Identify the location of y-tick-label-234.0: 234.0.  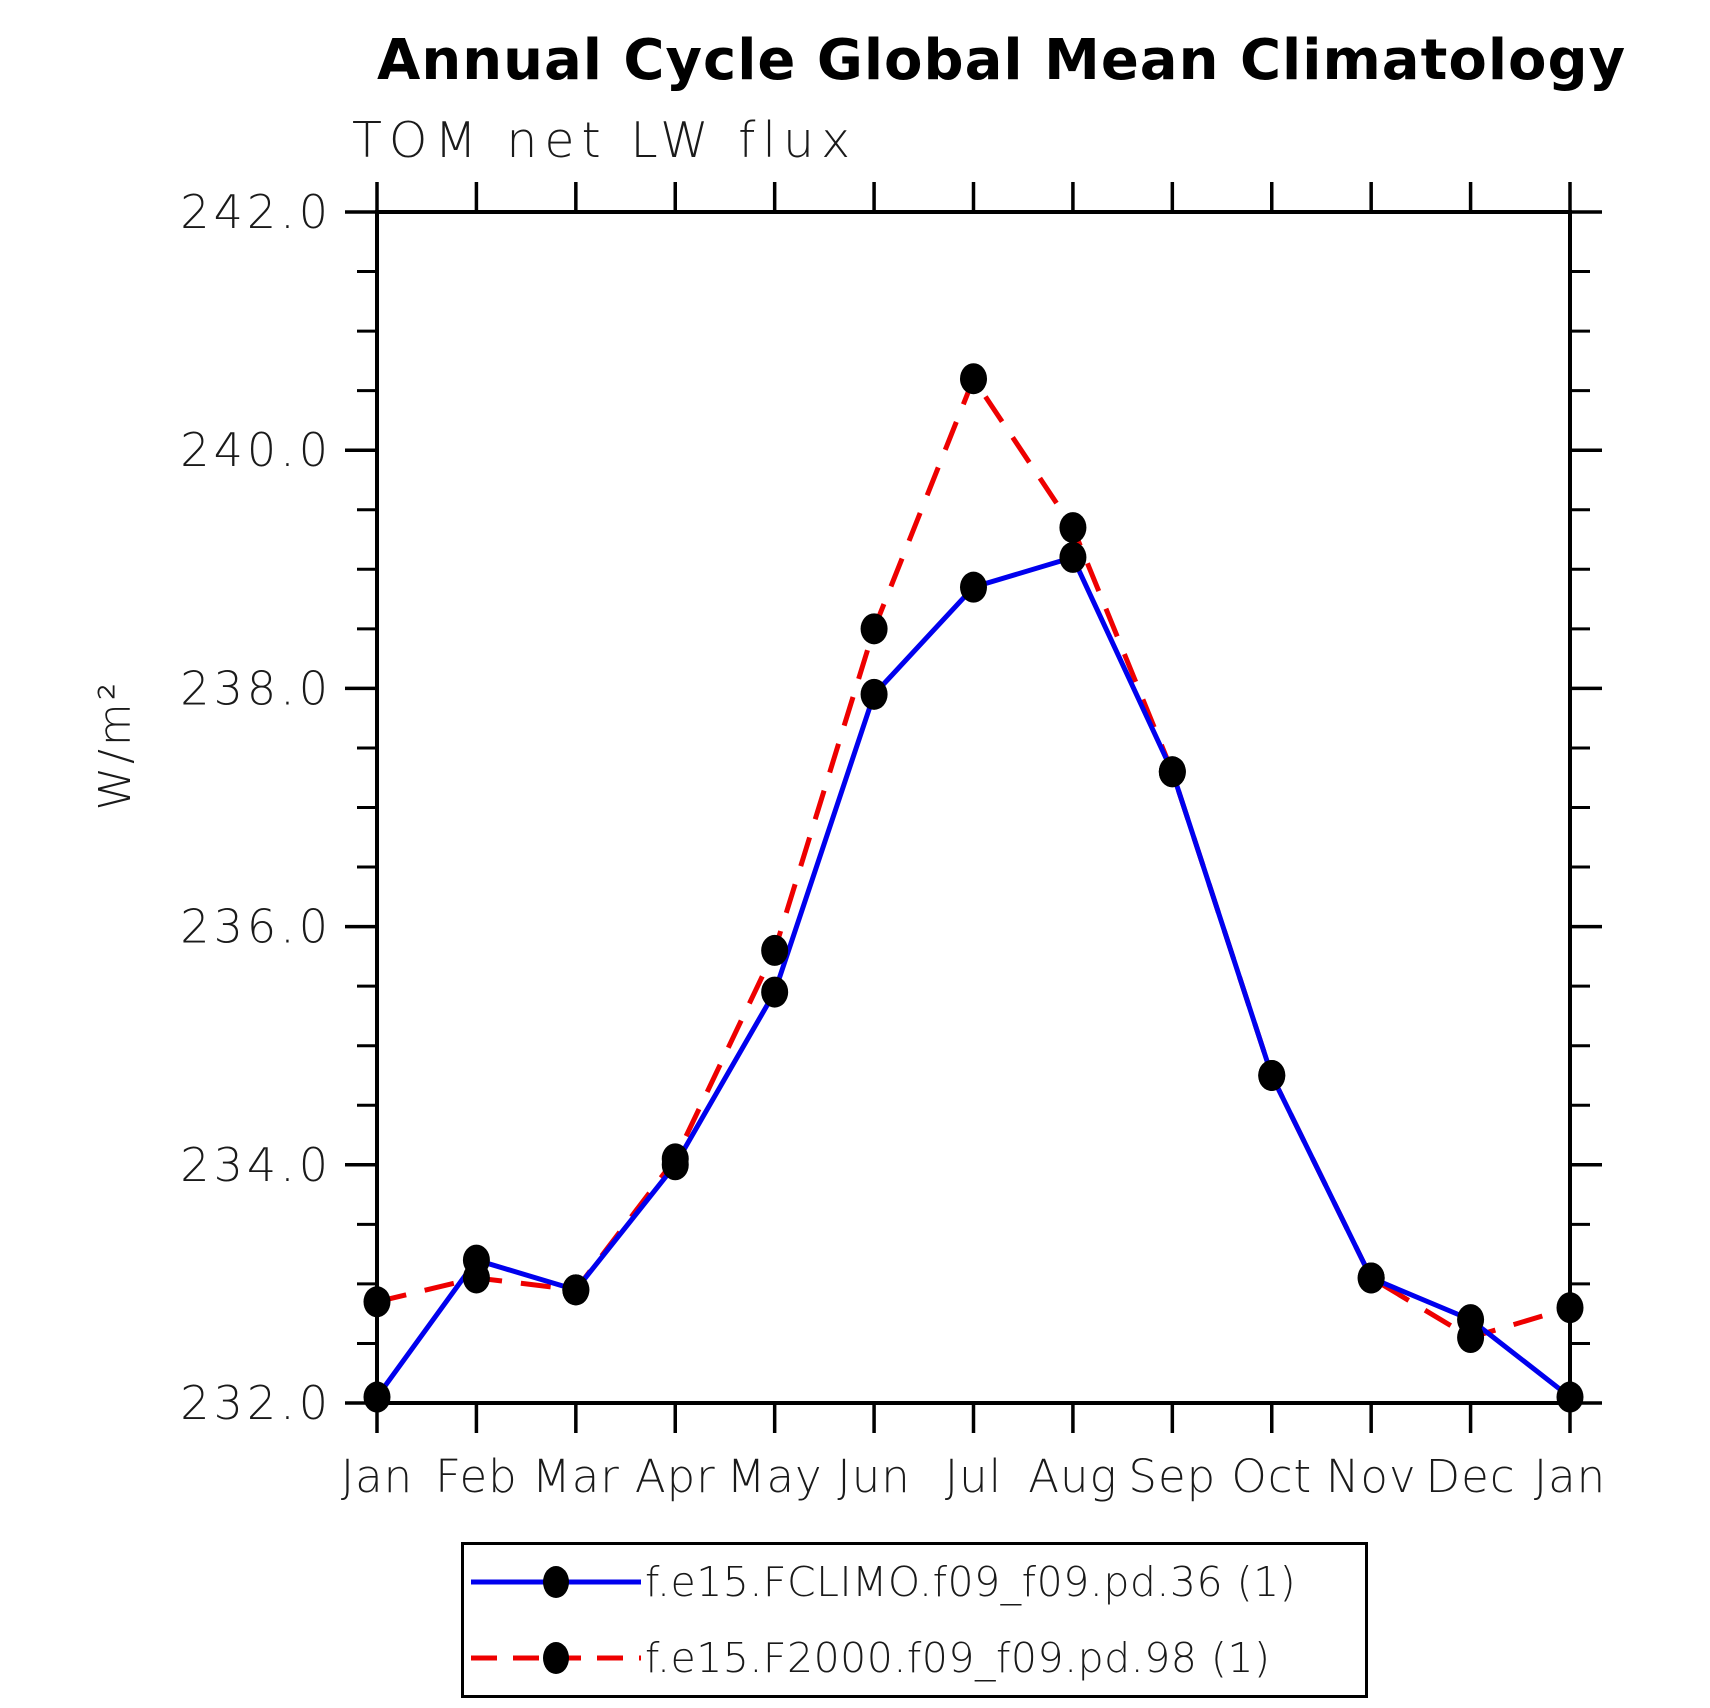
(256, 1165).